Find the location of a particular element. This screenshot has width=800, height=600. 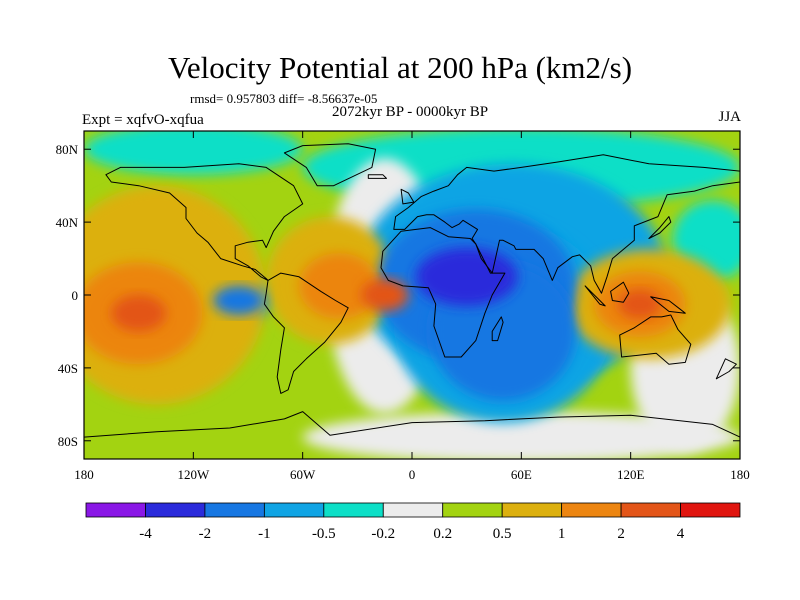

coastline-eurasia is located at coordinates (566, 224).